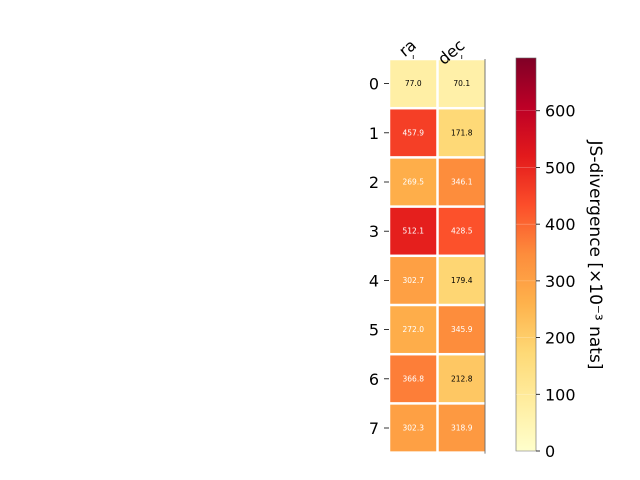 This screenshot has width=640, height=480. Describe the element at coordinates (560, 338) in the screenshot. I see `colorbar-tick-label: 200` at that location.